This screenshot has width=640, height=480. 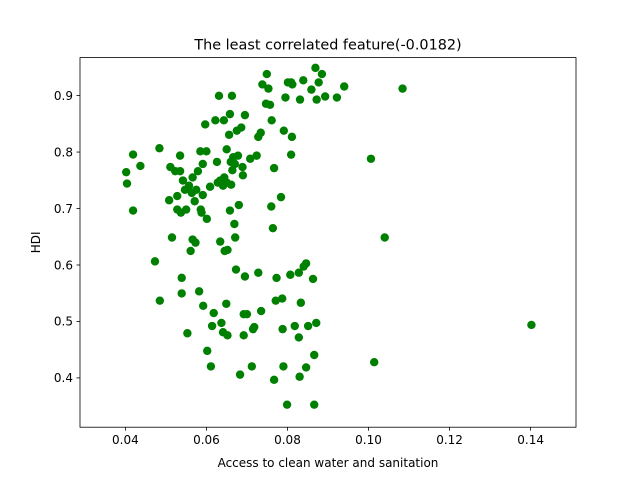 What do you see at coordinates (530, 440) in the screenshot?
I see `x-tick-label: 0.14` at bounding box center [530, 440].